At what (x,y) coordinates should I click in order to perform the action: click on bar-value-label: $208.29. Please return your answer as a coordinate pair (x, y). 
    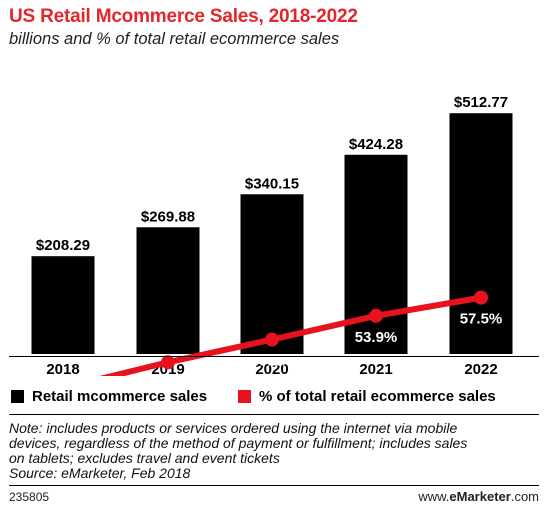
    Looking at the image, I should click on (63, 245).